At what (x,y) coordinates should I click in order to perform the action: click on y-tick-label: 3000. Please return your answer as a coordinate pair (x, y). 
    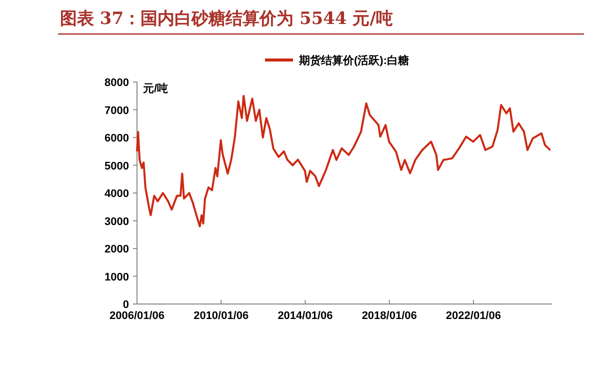
    Looking at the image, I should click on (116, 222).